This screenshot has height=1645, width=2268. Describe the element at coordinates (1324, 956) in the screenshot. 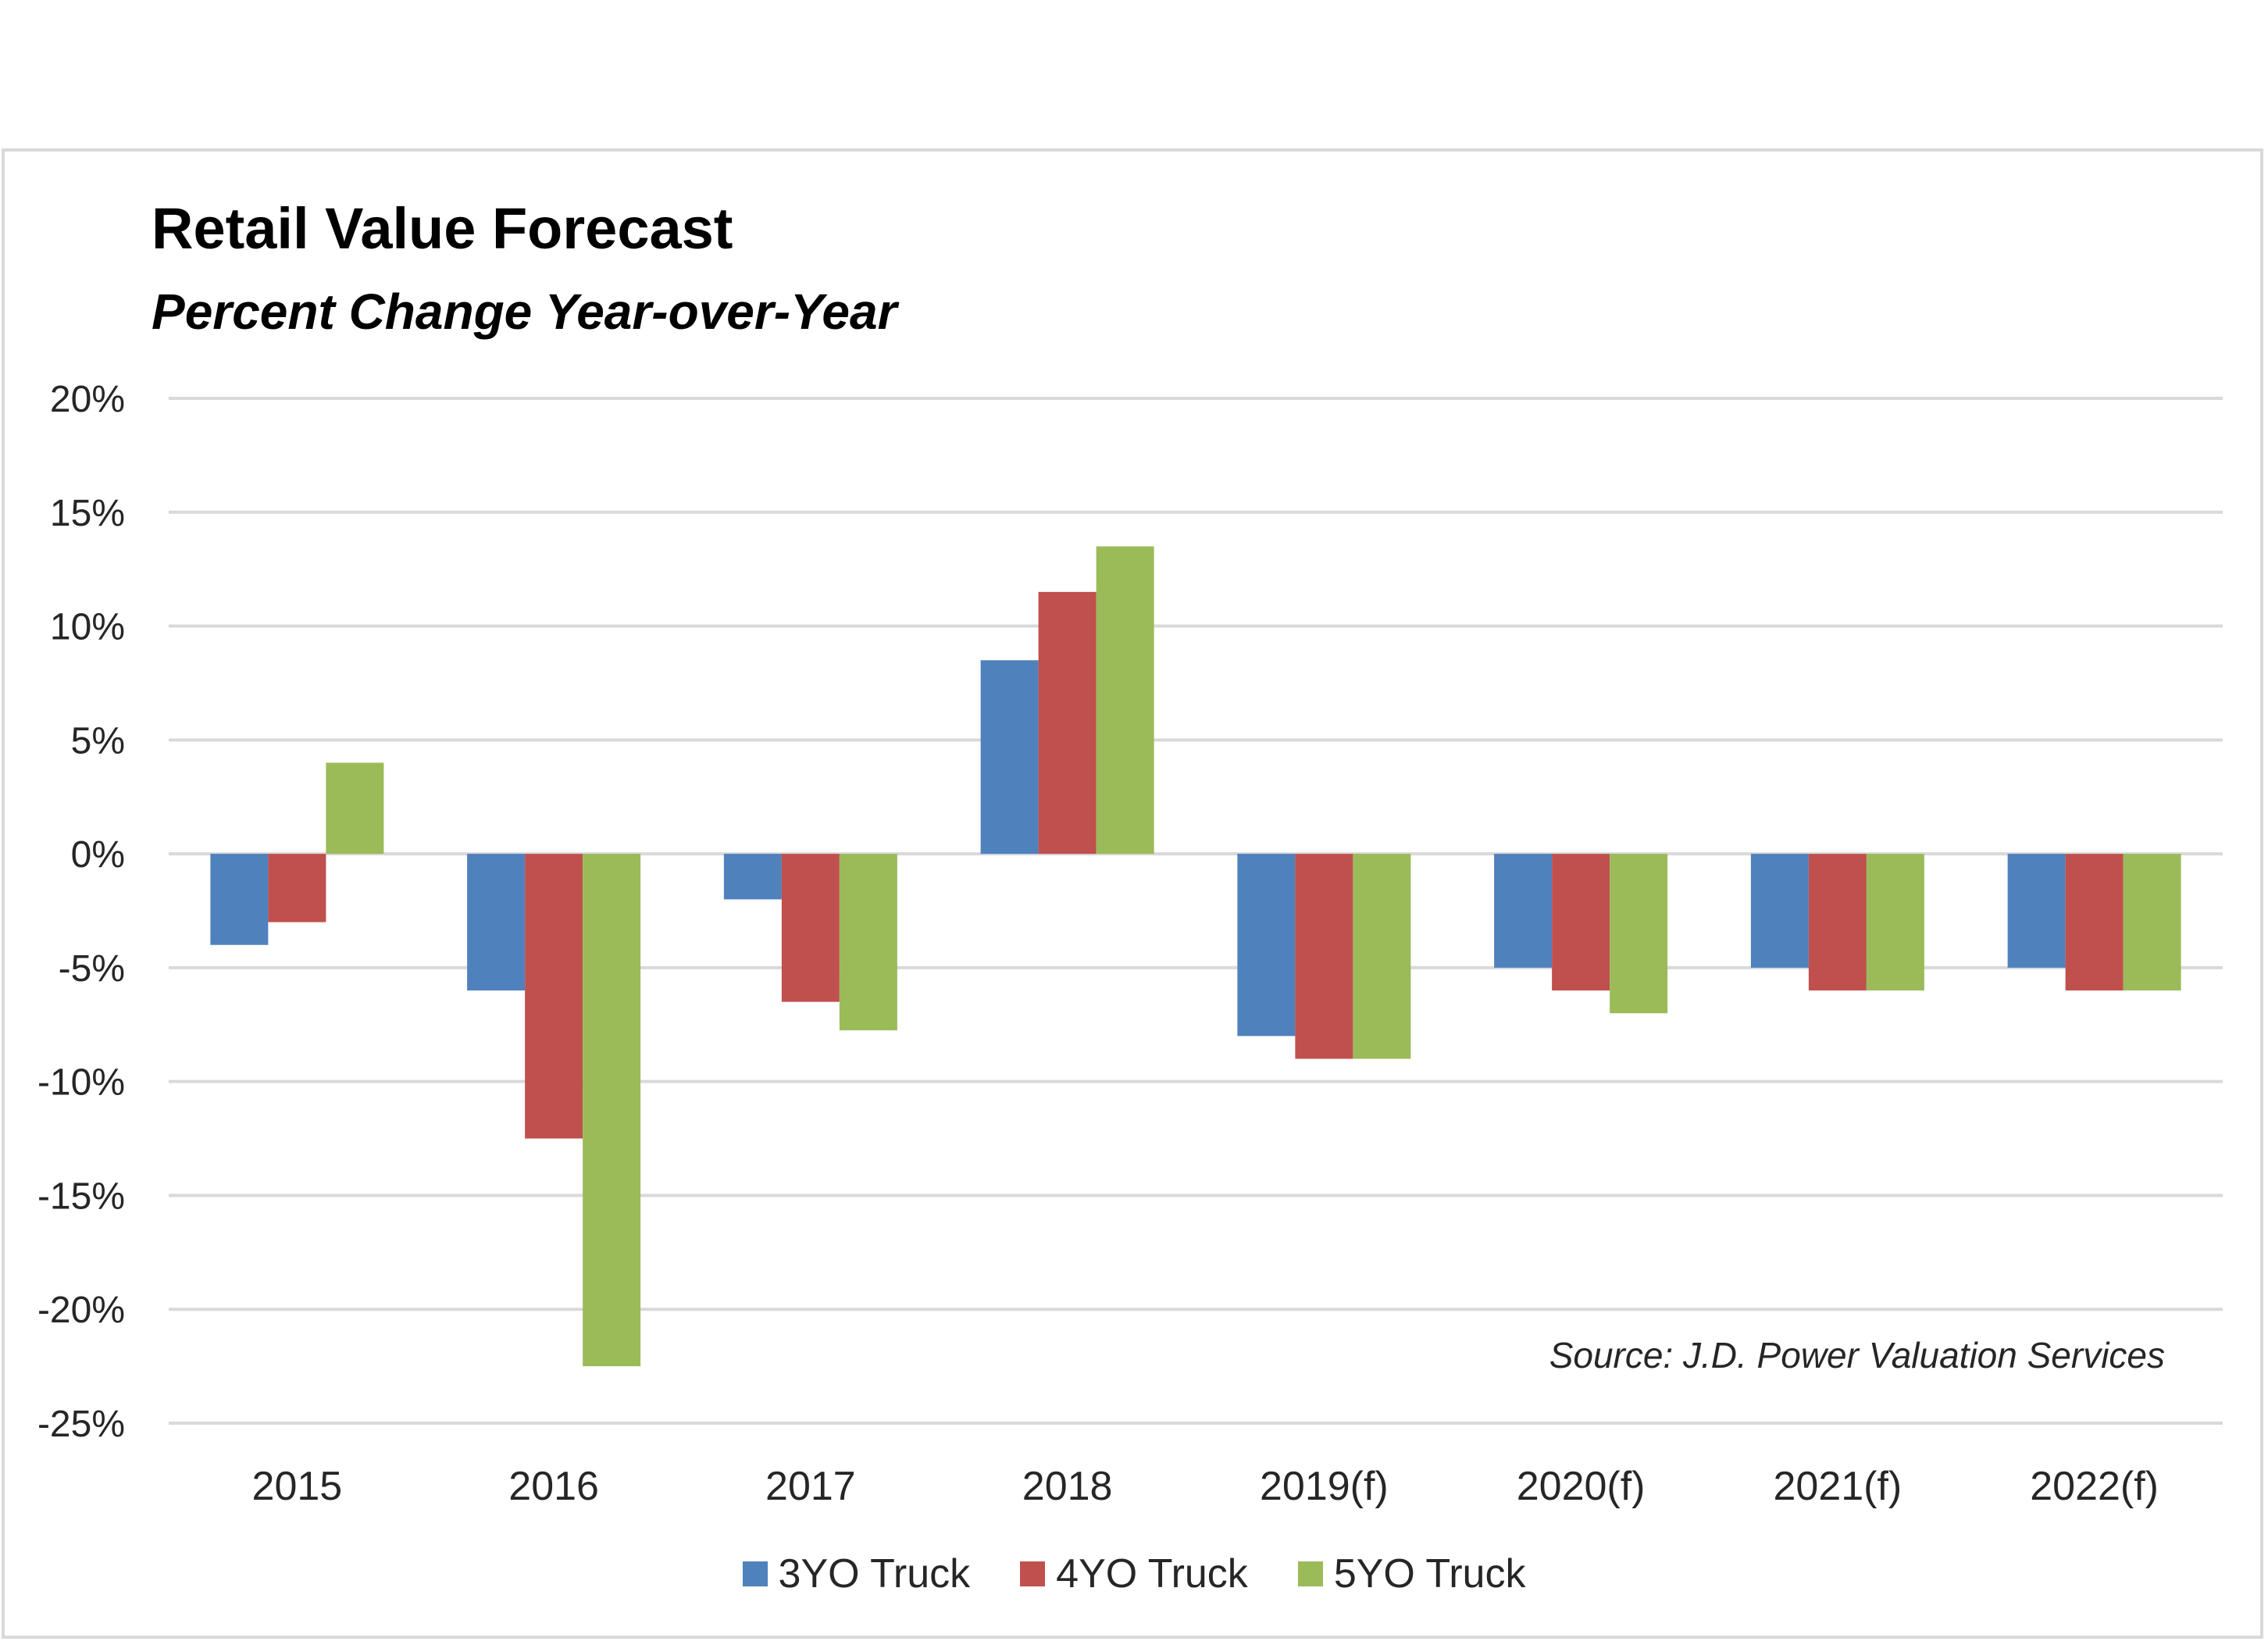

I see `bar-4yo-truck-2019f` at that location.